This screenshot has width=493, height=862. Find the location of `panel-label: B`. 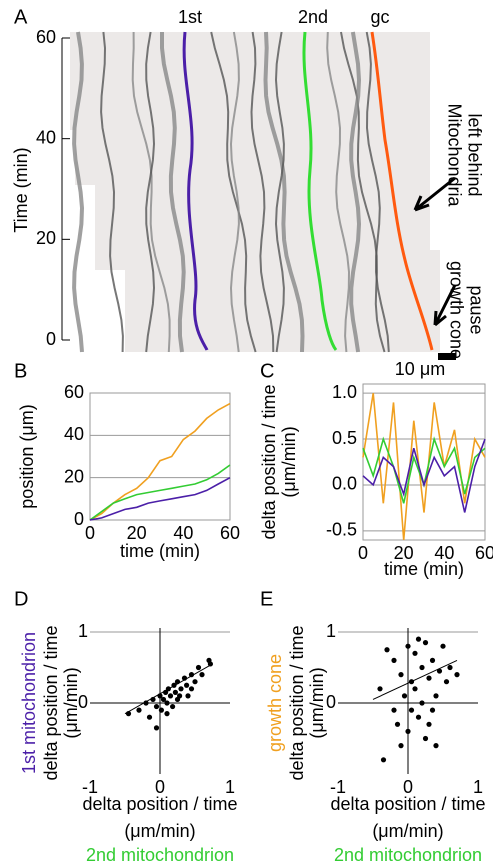

panel-label: B is located at coordinates (20, 371).